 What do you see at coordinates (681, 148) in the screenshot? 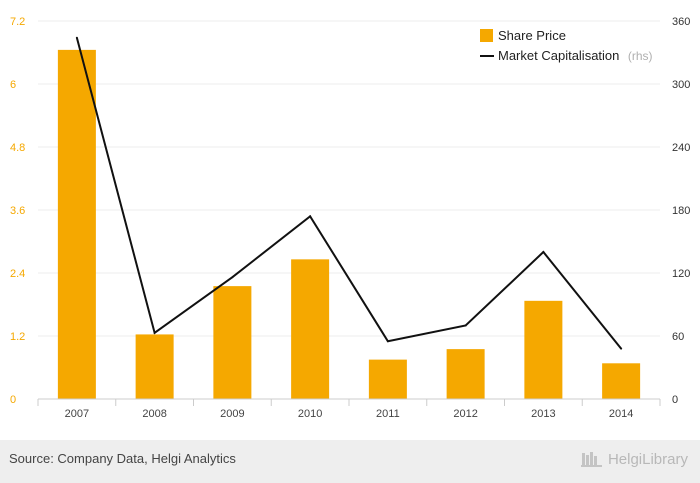
I see `y-right-tick-label: 240` at bounding box center [681, 148].